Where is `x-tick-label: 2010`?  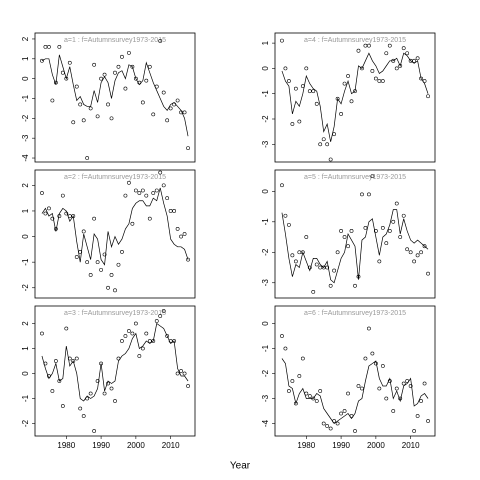
x-tick-label: 2010 is located at coordinates (171, 445).